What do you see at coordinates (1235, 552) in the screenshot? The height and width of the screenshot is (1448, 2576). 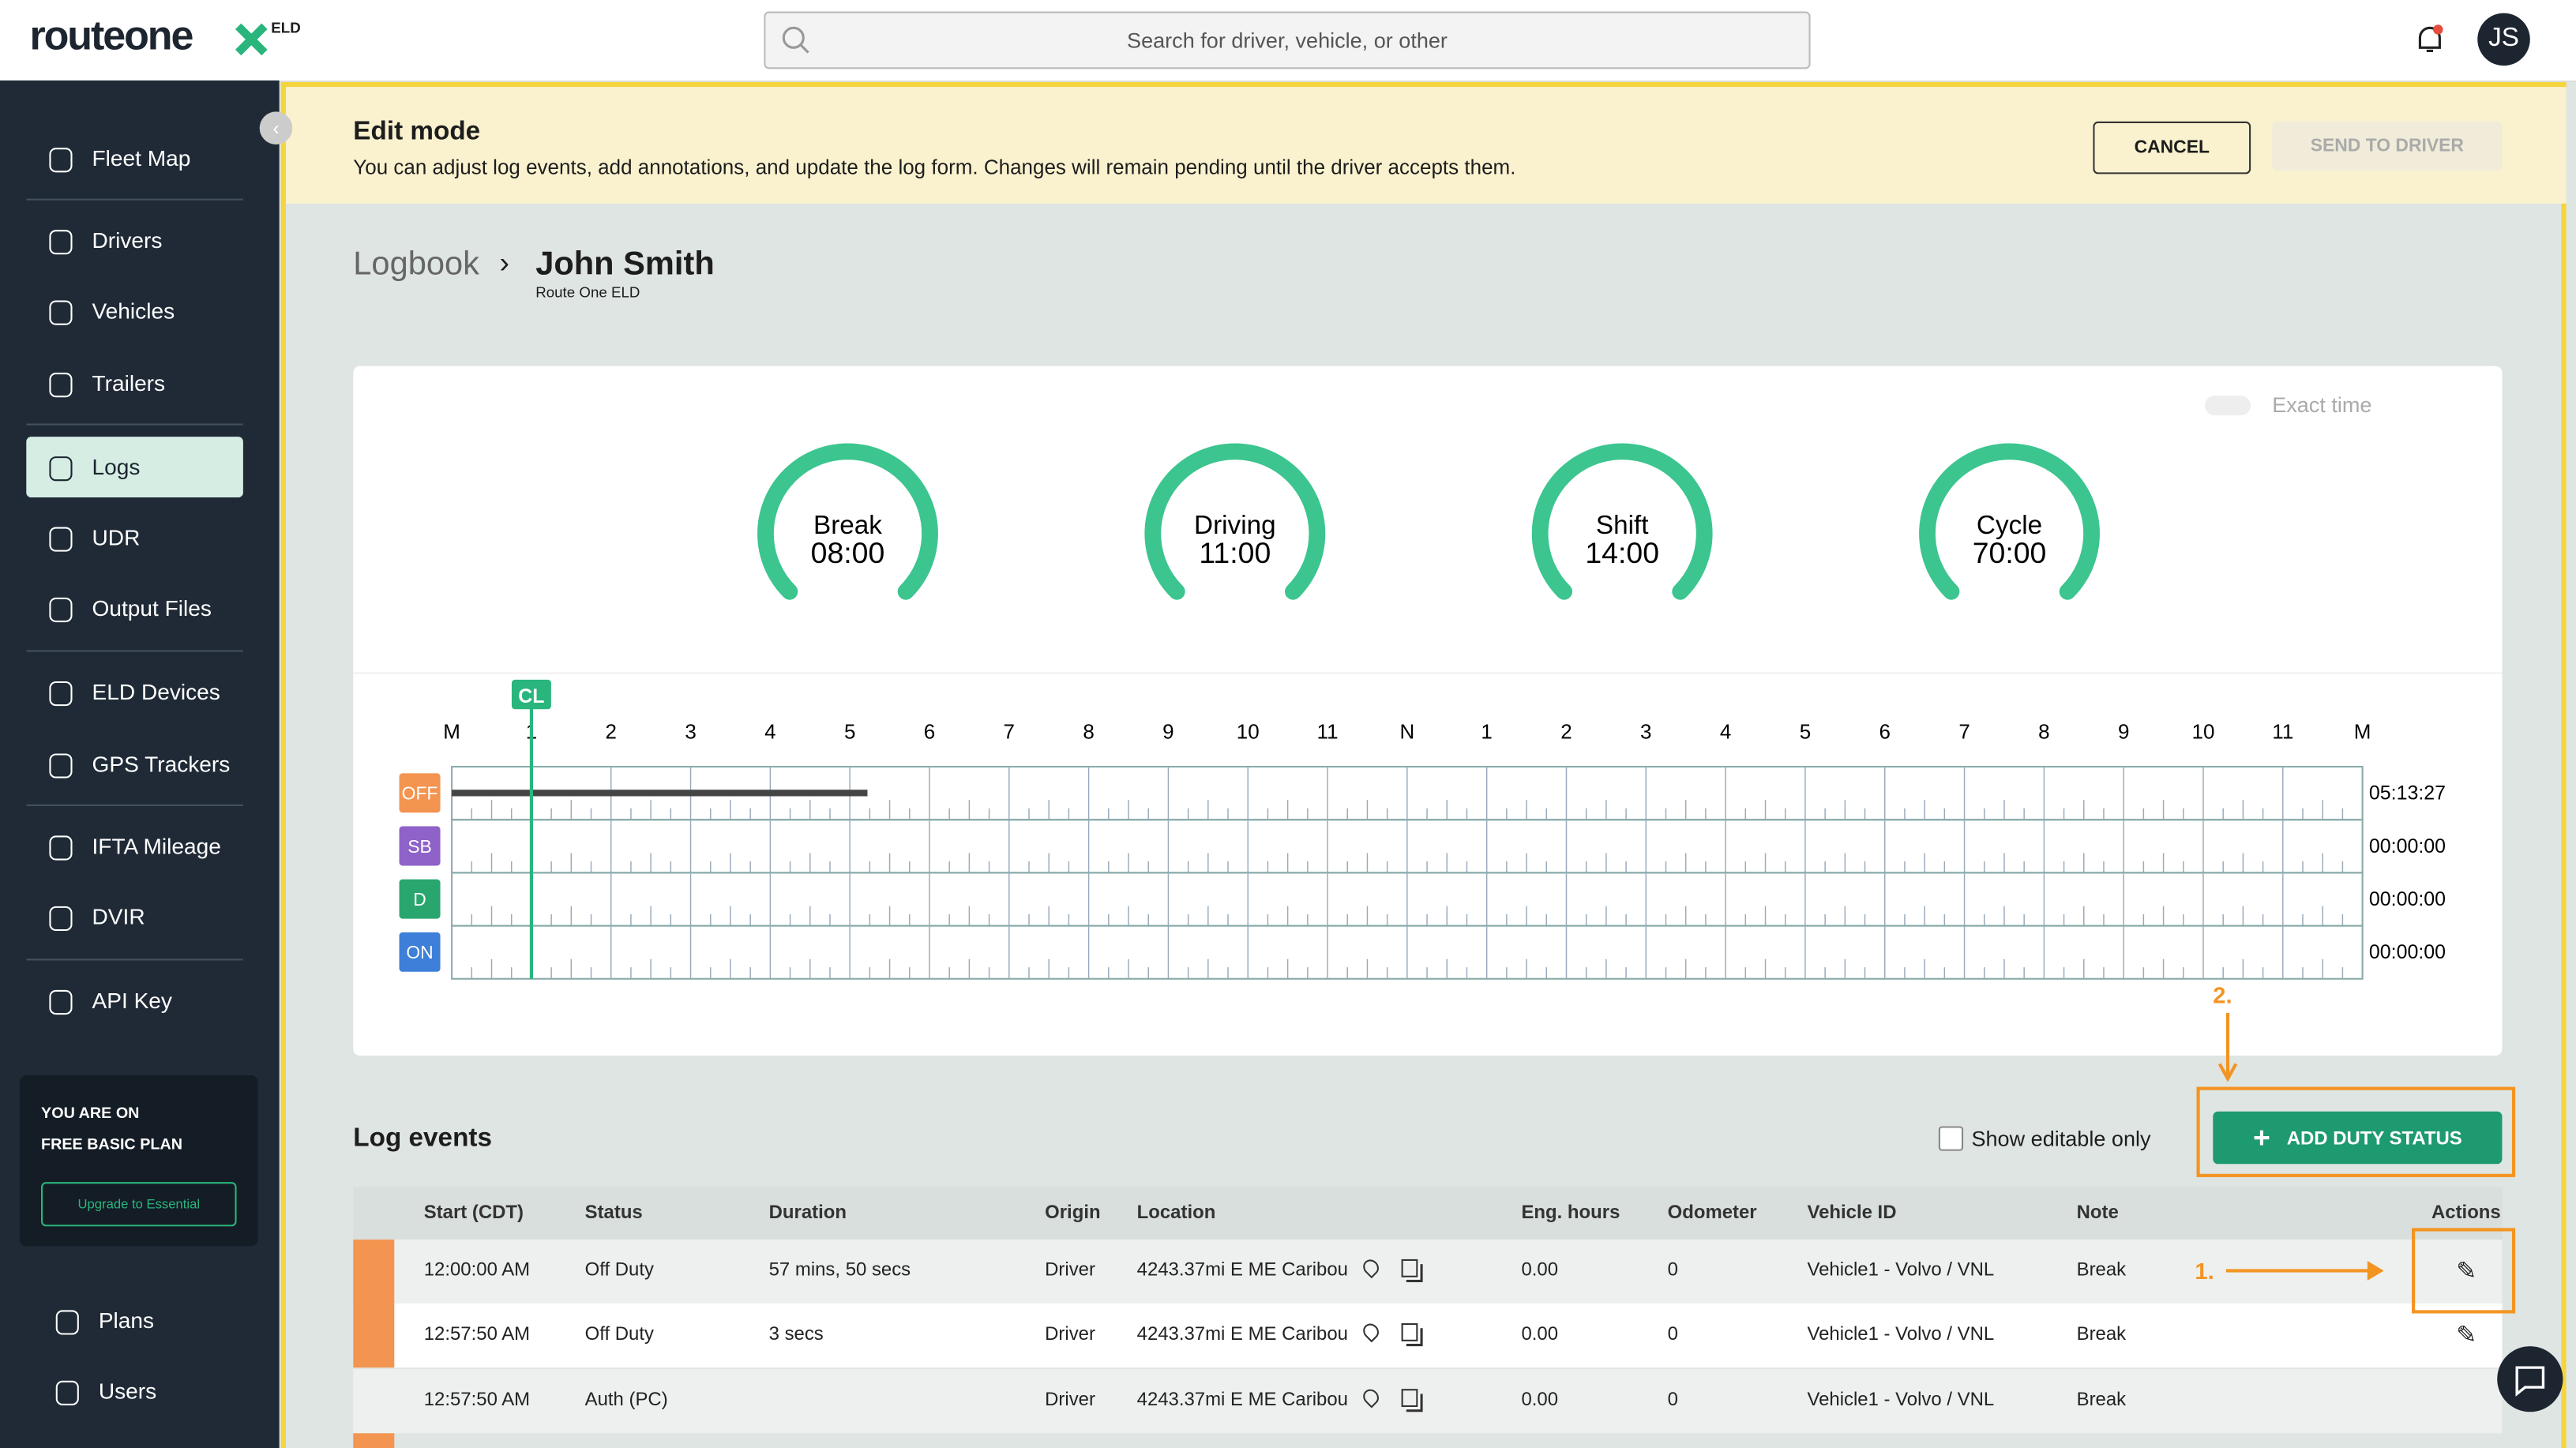 I see `gauge-value: 11:00` at bounding box center [1235, 552].